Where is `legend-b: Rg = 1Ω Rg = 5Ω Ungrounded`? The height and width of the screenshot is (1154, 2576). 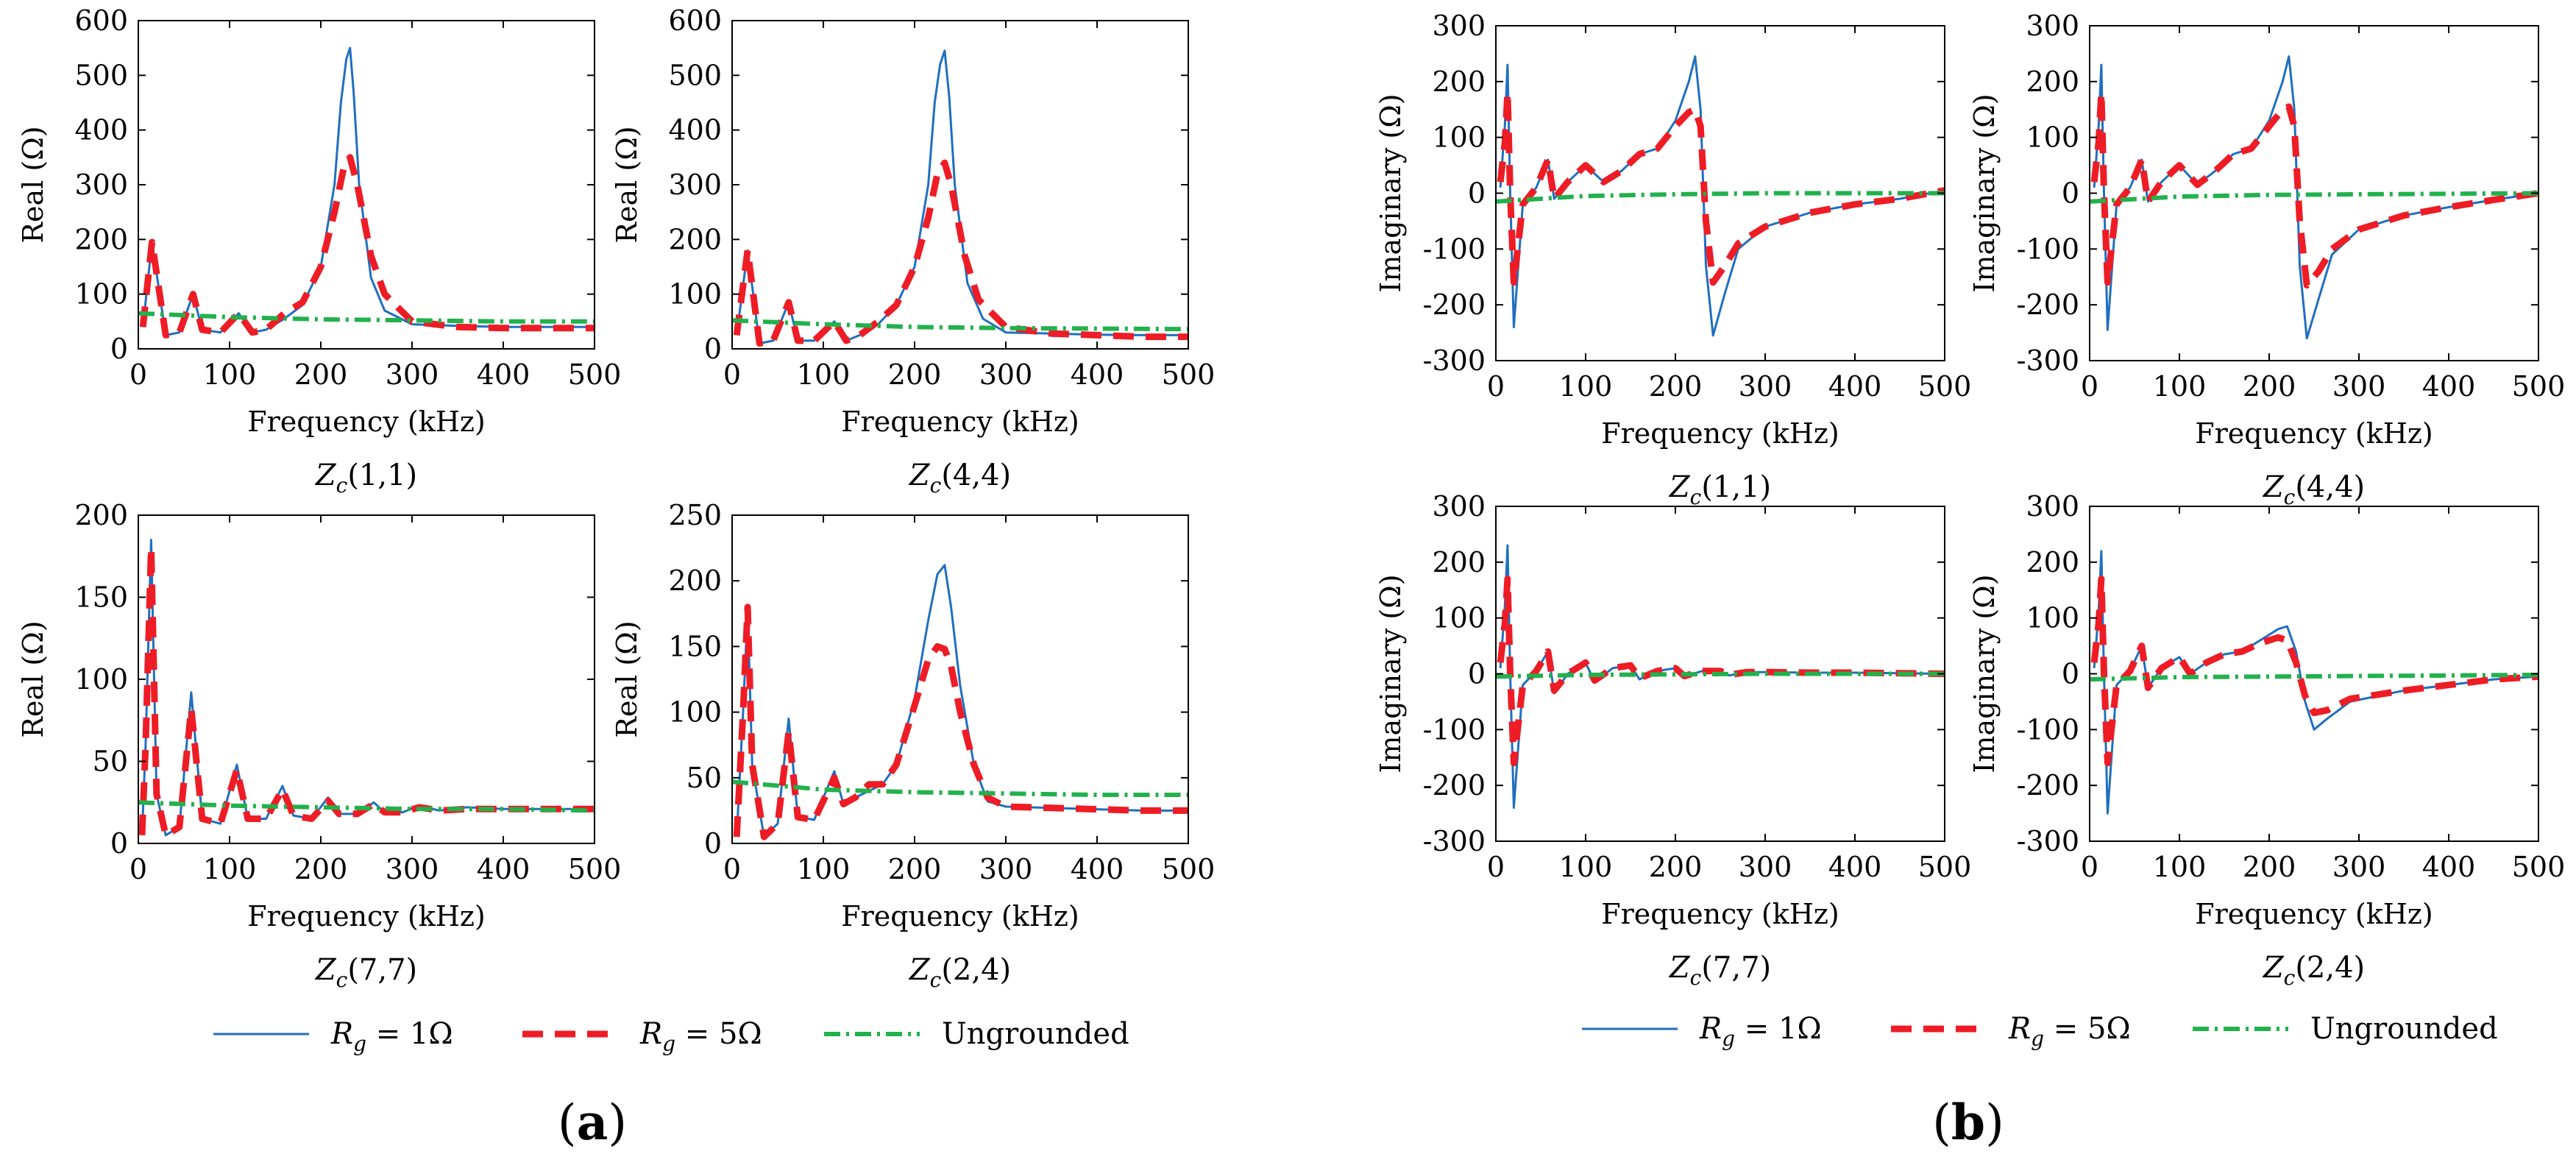 legend-b: Rg = 1Ω Rg = 5Ω Ungrounded is located at coordinates (2040, 1031).